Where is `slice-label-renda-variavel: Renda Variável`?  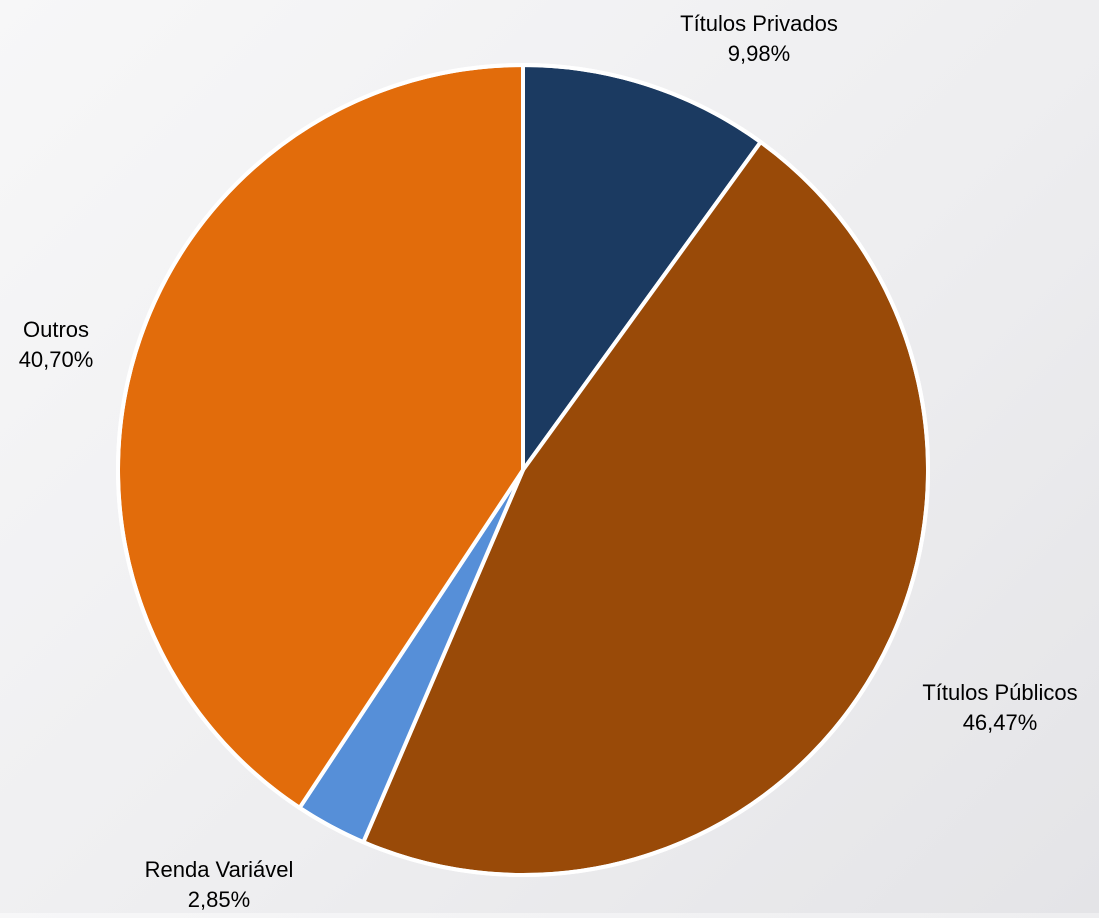 slice-label-renda-variavel: Renda Variável is located at coordinates (219, 869).